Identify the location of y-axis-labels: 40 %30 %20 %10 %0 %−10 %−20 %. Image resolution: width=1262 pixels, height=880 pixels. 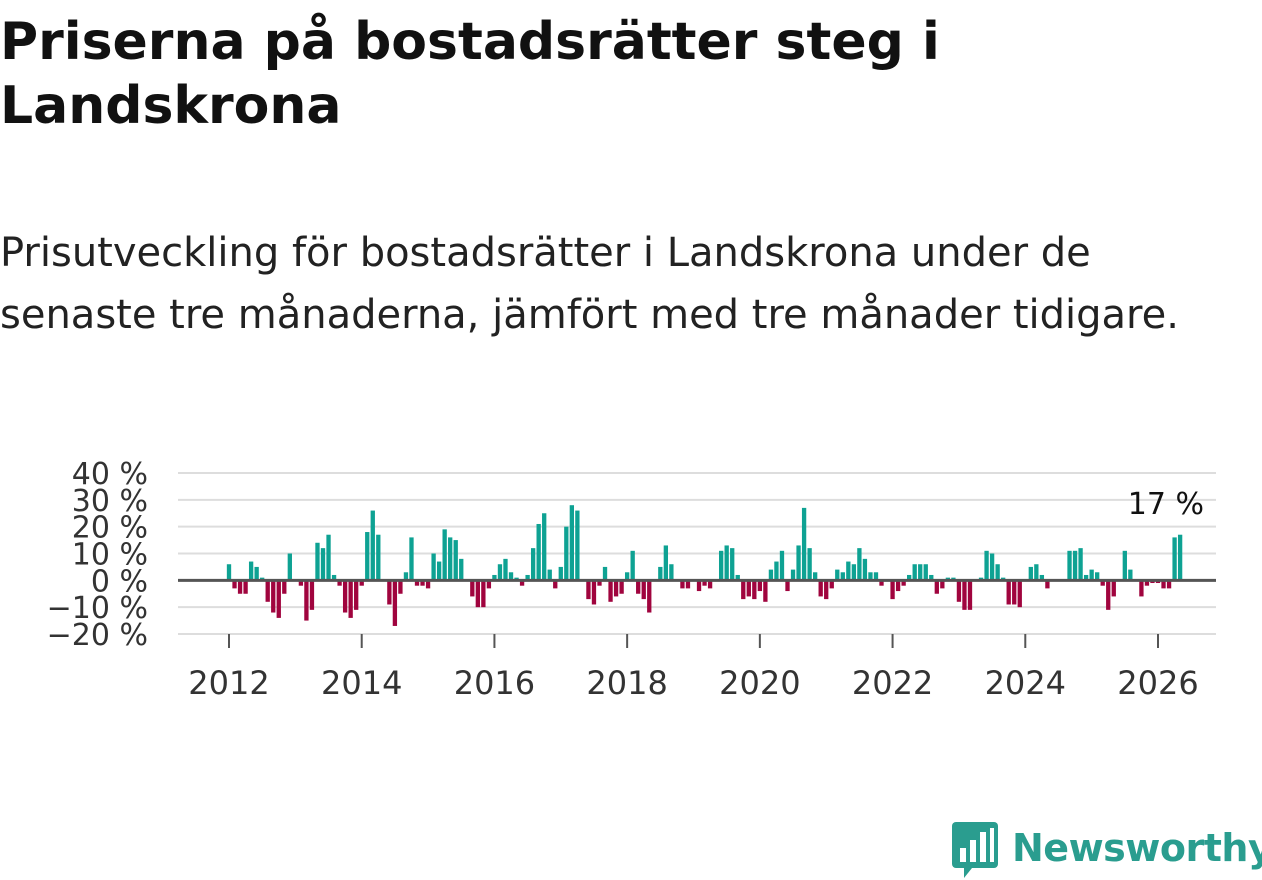
(97, 555).